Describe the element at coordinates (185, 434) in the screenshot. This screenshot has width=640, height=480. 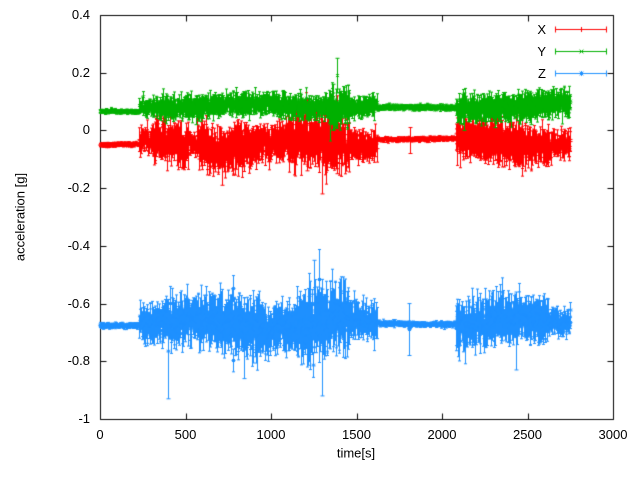
I see `x-tick-label: 500` at that location.